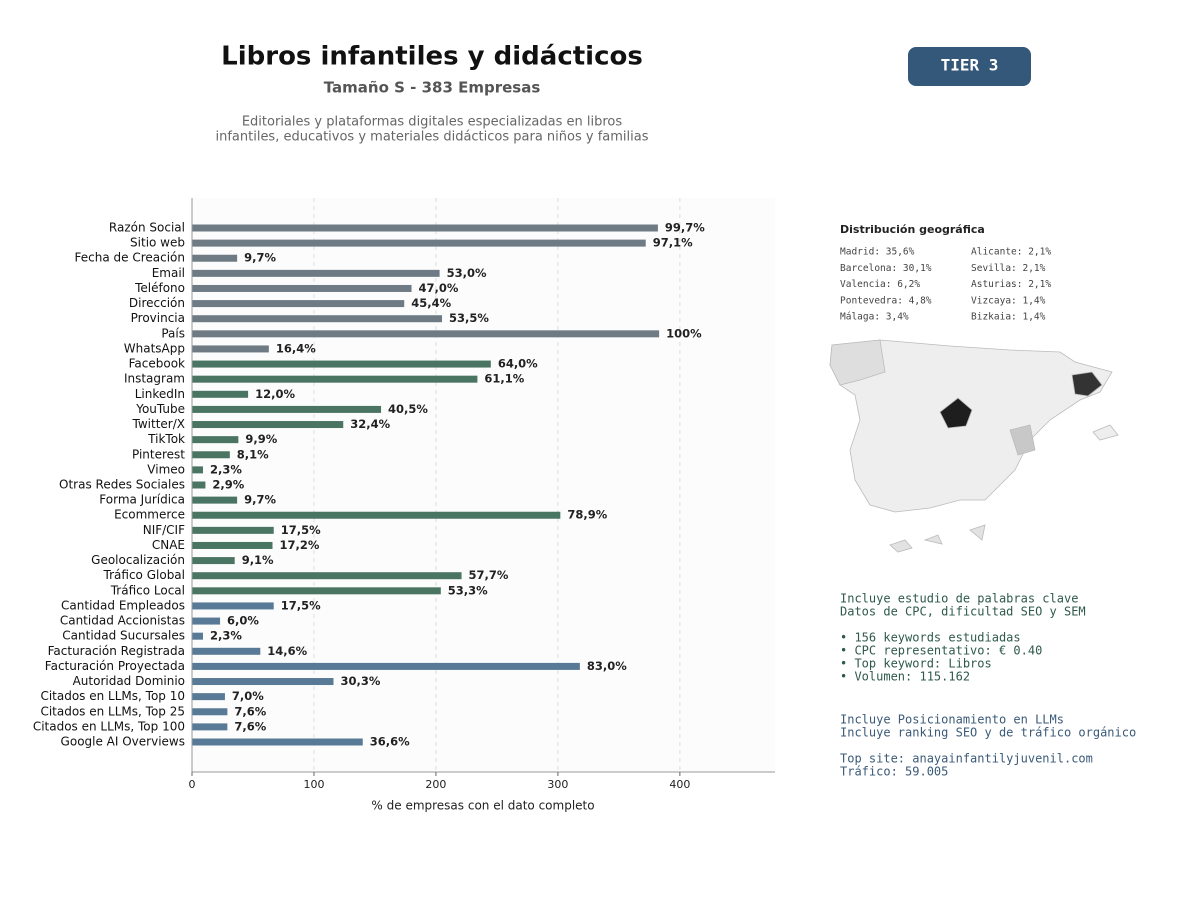 This screenshot has height=900, width=1200. I want to click on badge, so click(969, 66).